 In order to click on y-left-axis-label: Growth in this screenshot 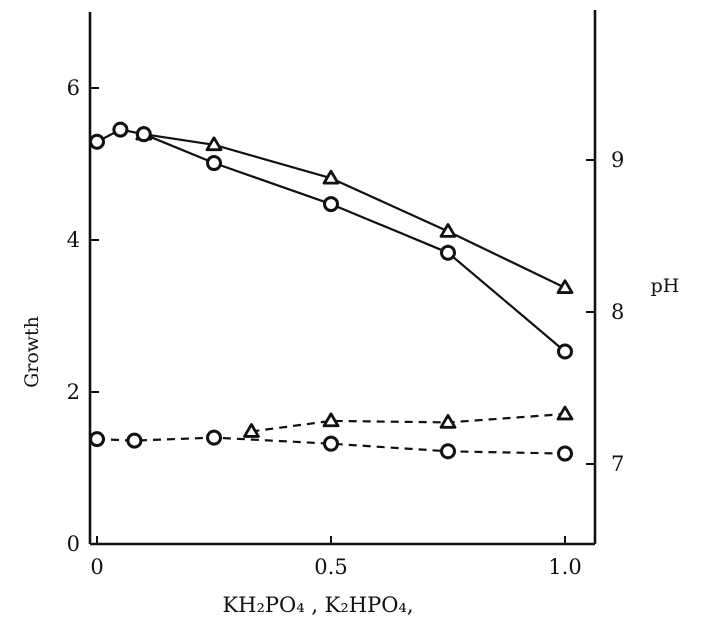, I will do `click(32, 352)`.